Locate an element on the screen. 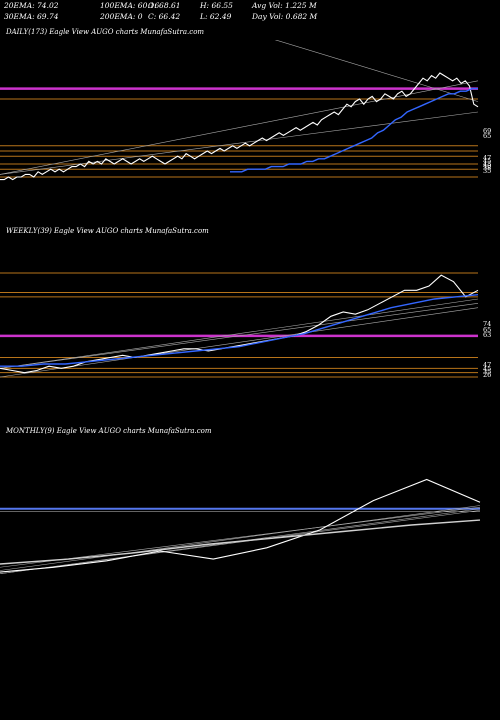 The width and height of the screenshot is (500, 720). stat-ema30: 30EMA: 69.74 is located at coordinates (31, 16).